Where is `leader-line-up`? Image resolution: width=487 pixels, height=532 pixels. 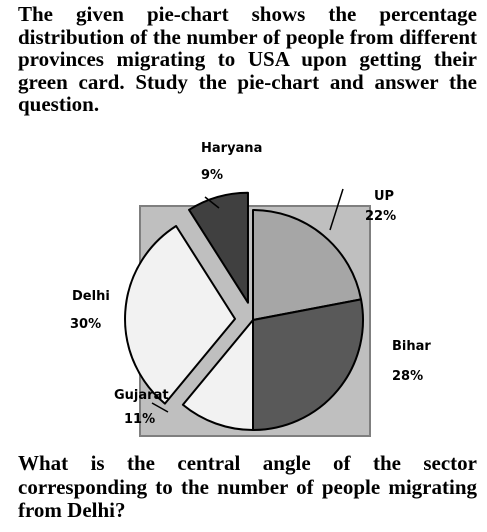 leader-line-up is located at coordinates (336, 209).